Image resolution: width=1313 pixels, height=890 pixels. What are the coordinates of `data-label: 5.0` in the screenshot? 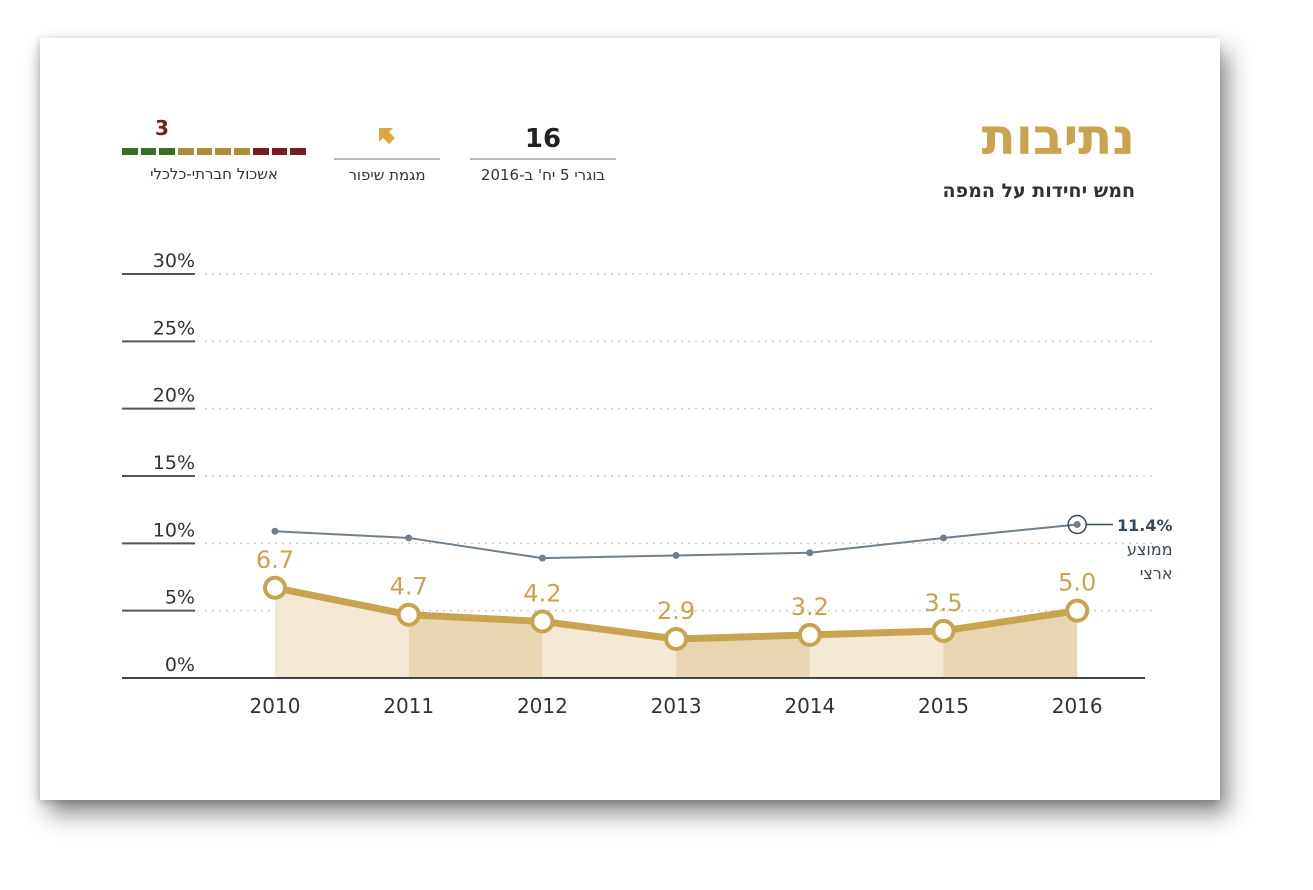 It's located at (1077, 583).